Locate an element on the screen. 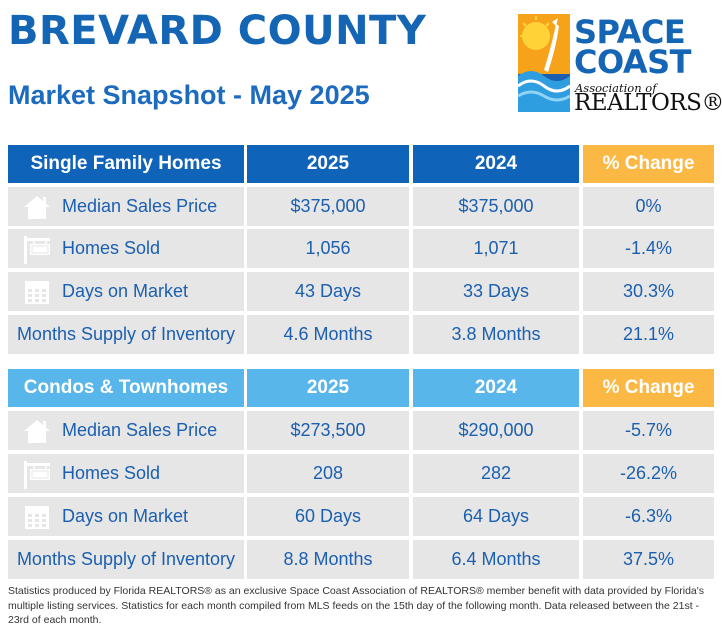 The width and height of the screenshot is (722, 630). logo-space-text: SPACE is located at coordinates (630, 32).